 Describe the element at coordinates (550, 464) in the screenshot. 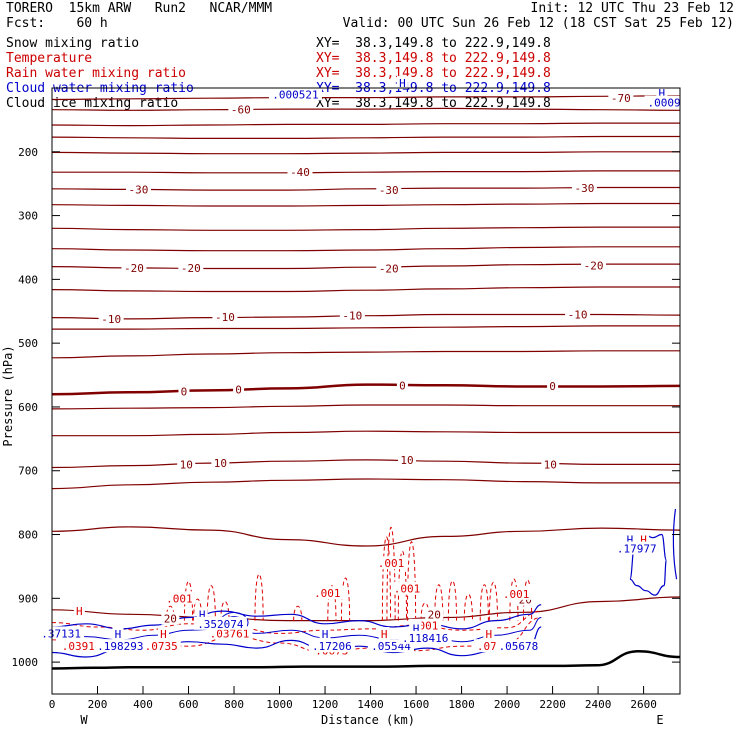

I see `temperature-label-21: 10` at that location.